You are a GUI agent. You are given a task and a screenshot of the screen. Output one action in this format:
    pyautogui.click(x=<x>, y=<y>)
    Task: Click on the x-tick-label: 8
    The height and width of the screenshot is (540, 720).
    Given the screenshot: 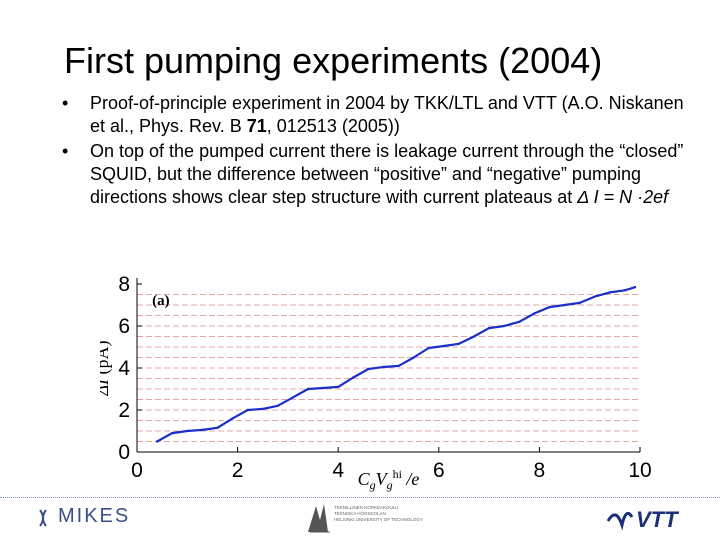 What is the action you would take?
    pyautogui.click(x=540, y=470)
    